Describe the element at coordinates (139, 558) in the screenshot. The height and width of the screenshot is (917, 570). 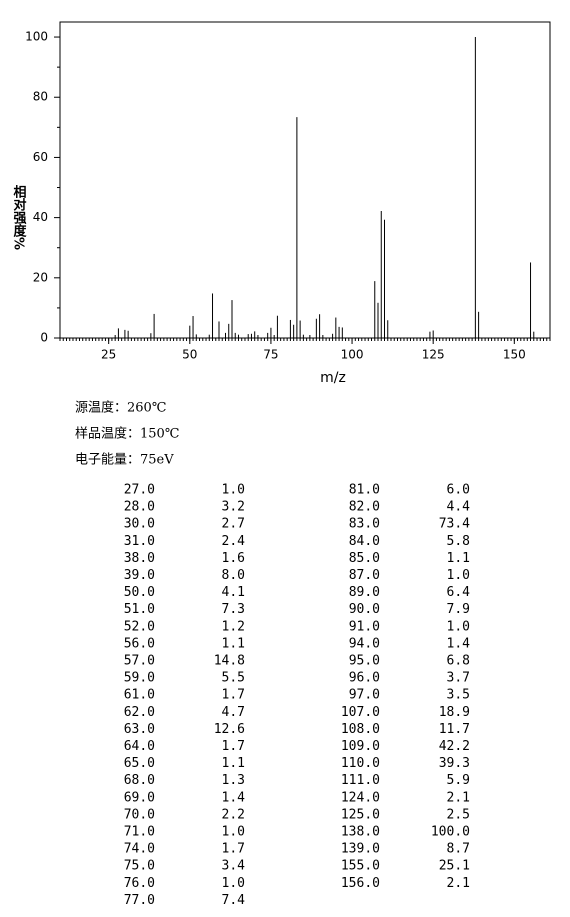
I see `table-cell: 38.0` at that location.